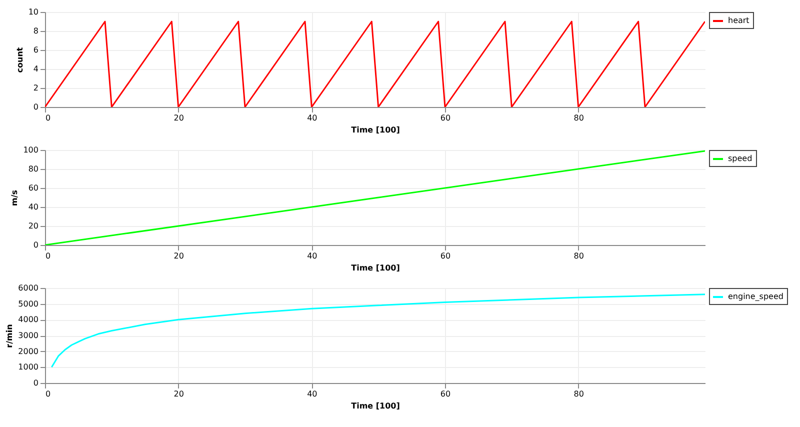 This screenshot has height=427, width=800. Describe the element at coordinates (30, 150) in the screenshot. I see `y-tick-label: 100` at that location.